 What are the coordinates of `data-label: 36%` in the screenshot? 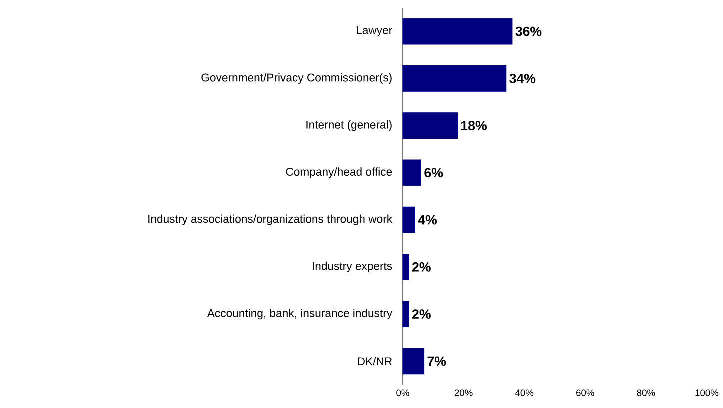 It's located at (529, 31).